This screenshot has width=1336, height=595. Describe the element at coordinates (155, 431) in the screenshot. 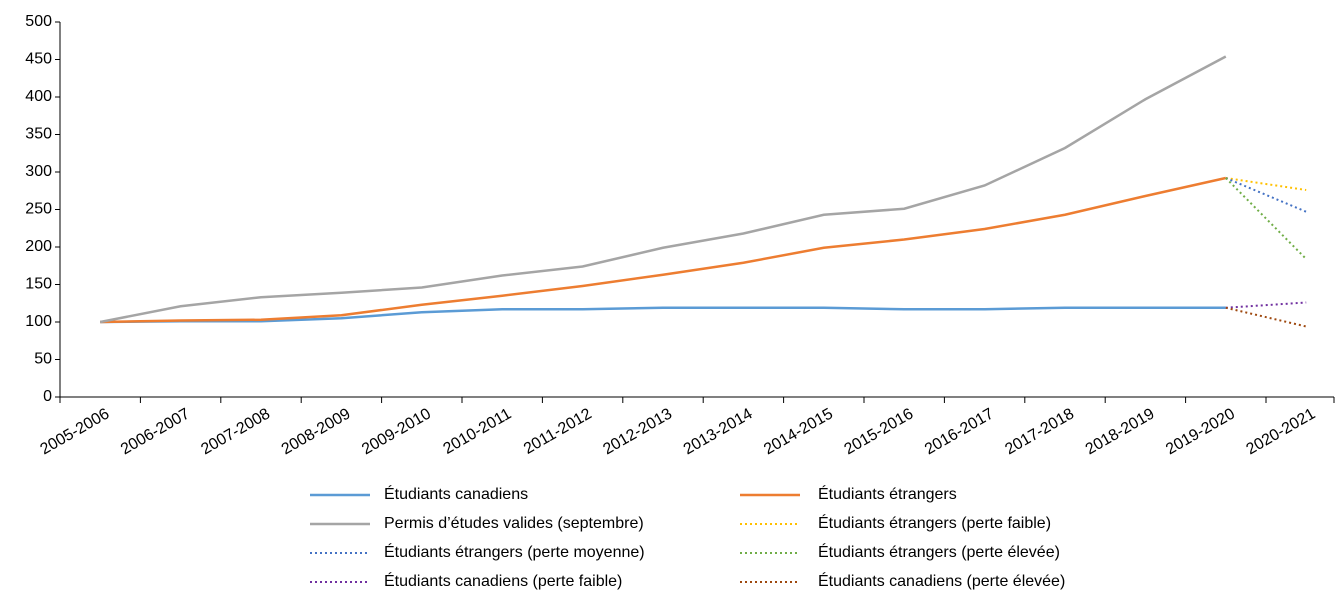

I see `x-tick-label: 2006-2007` at that location.